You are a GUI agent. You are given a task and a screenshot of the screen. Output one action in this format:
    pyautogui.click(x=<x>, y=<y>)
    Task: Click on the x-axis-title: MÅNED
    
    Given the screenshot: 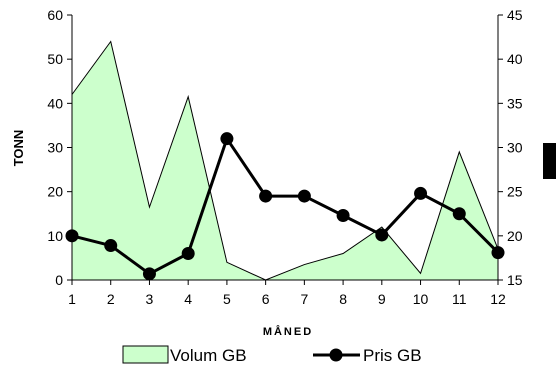 What is the action you would take?
    pyautogui.click(x=288, y=331)
    